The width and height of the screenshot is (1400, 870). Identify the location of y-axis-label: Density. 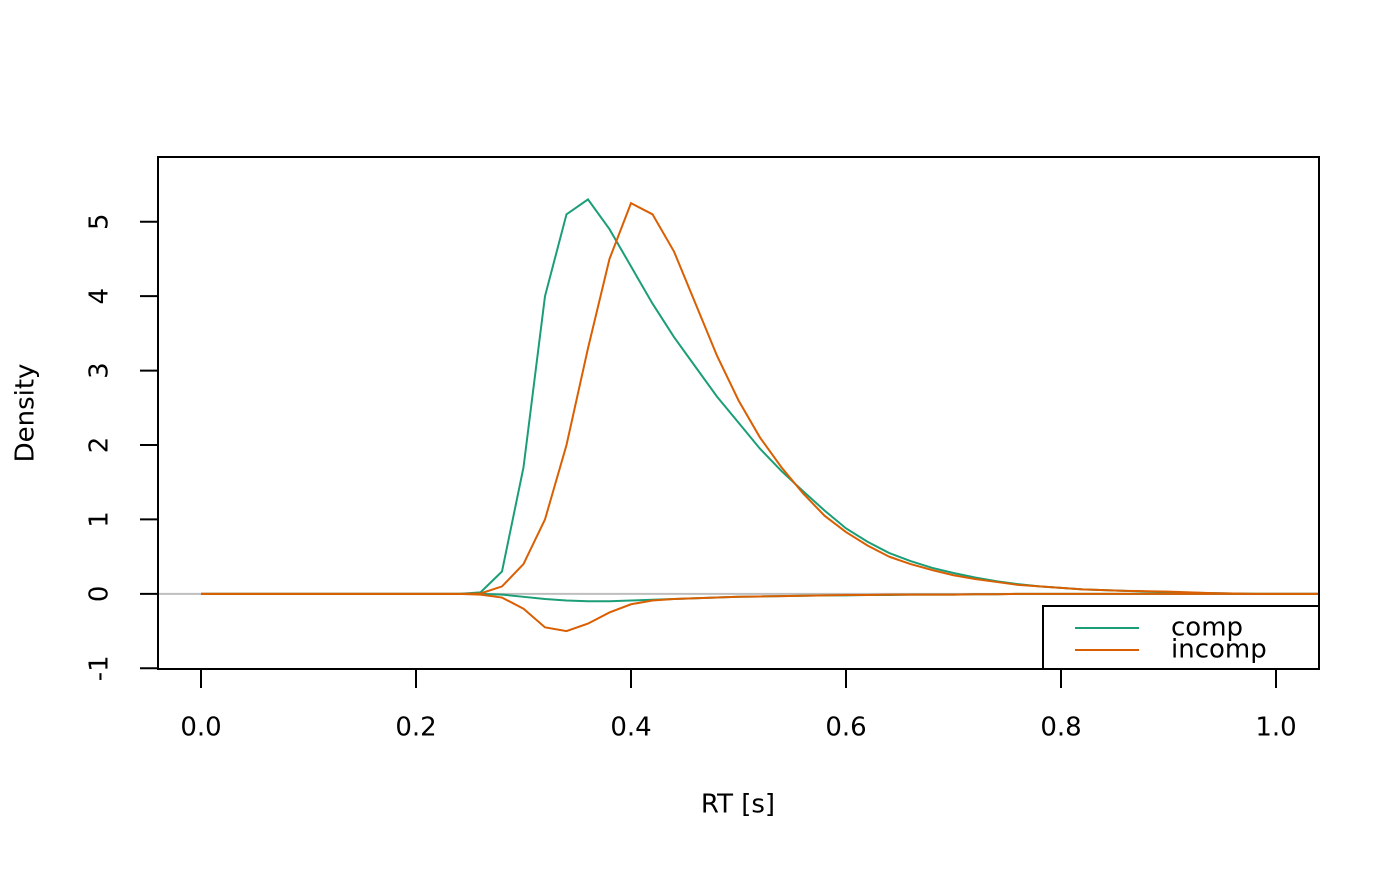
(26, 413).